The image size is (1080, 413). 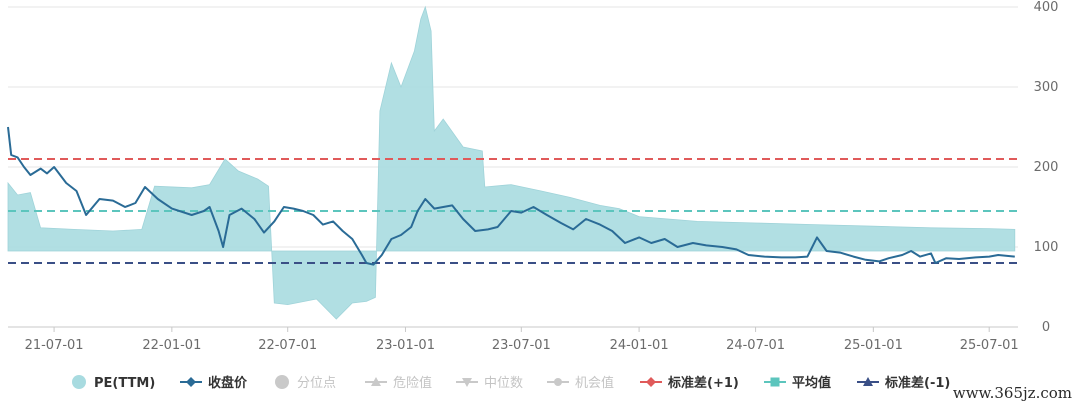 What do you see at coordinates (228, 383) in the screenshot?
I see `legend-label: 收盘价` at bounding box center [228, 383].